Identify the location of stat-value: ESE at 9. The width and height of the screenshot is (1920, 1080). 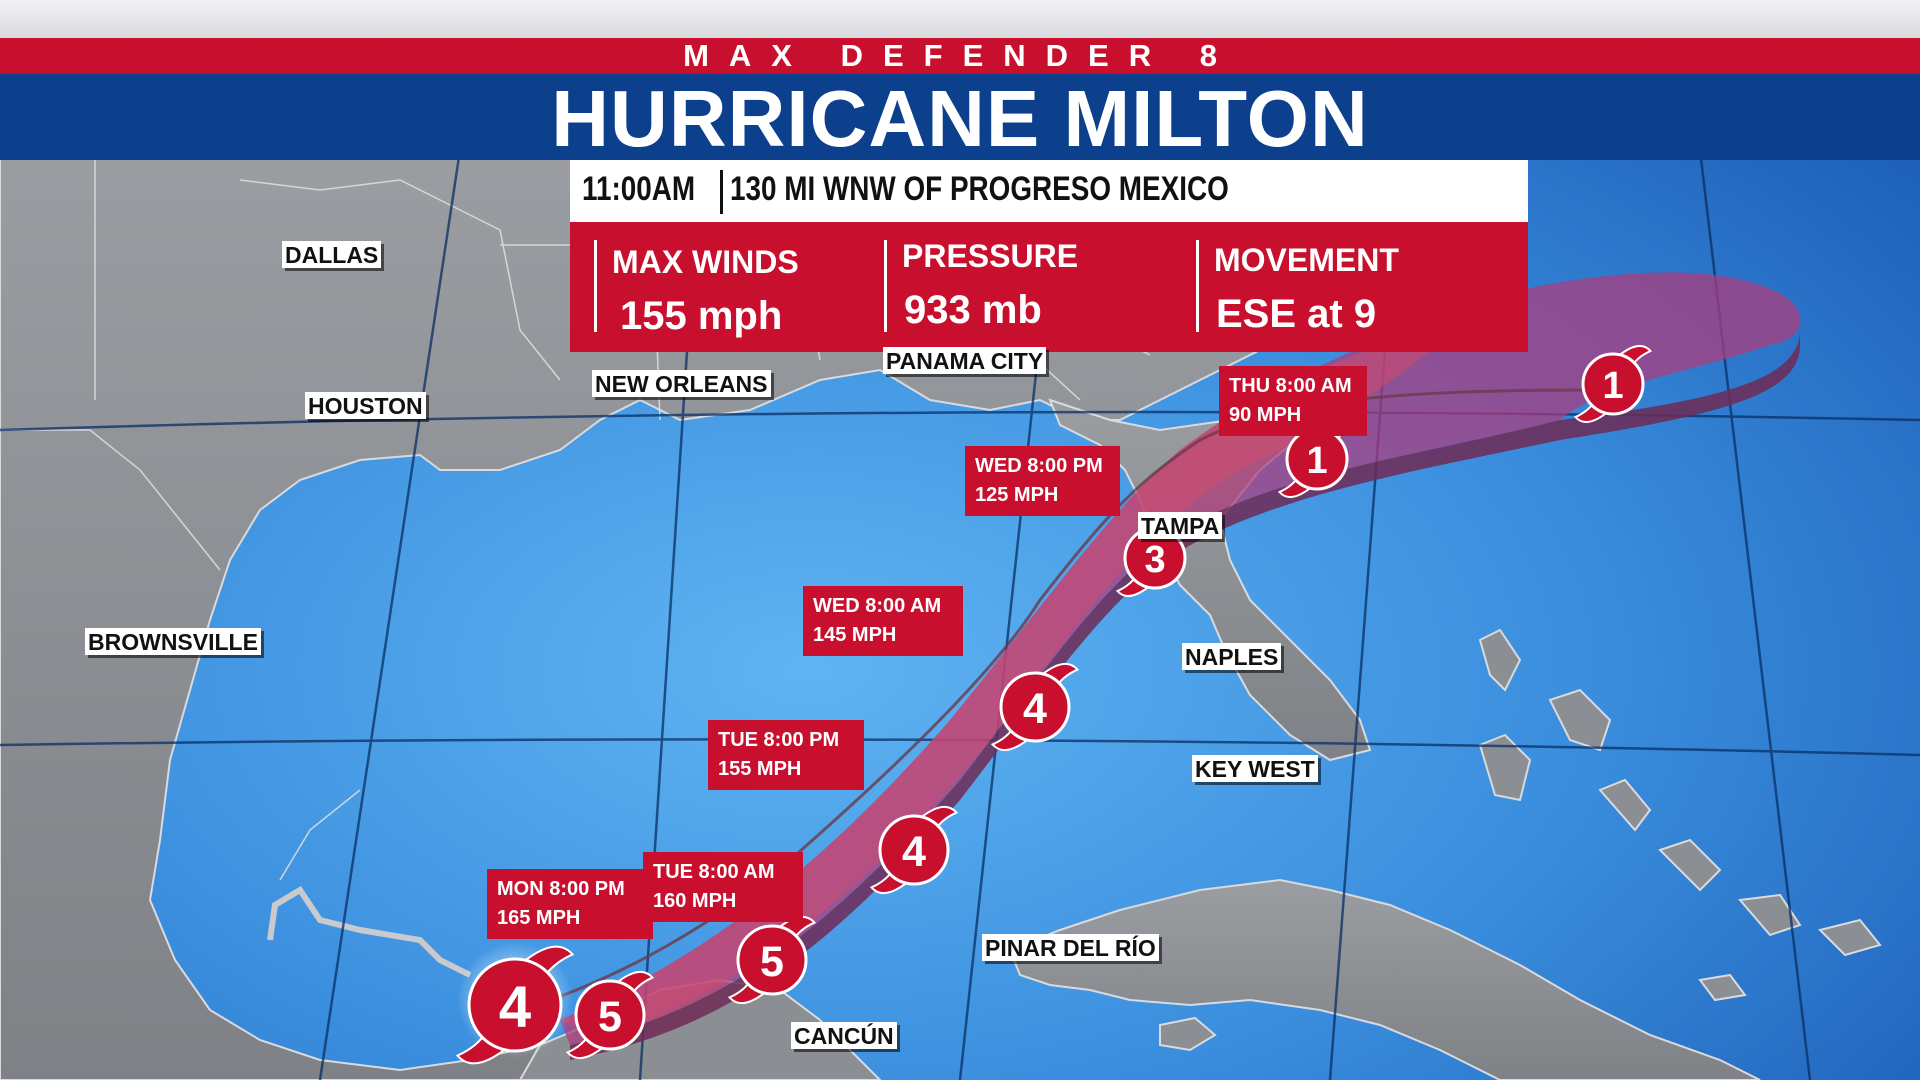
(1296, 314).